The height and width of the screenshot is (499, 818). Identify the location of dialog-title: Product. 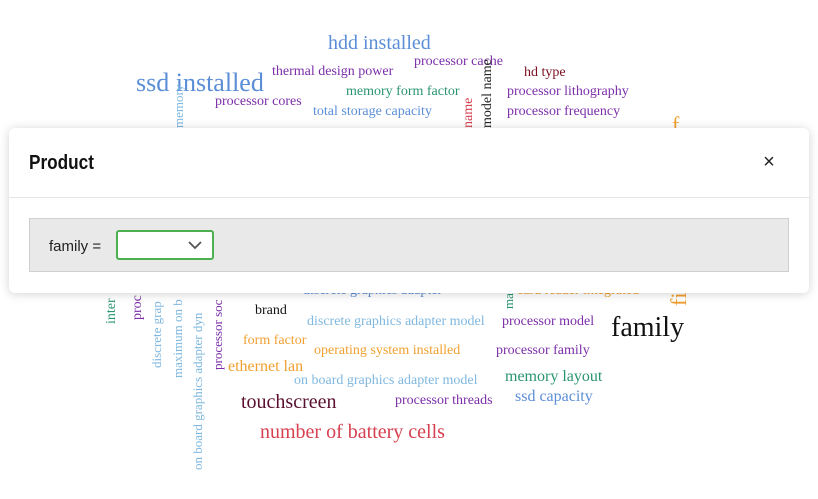
(61, 163).